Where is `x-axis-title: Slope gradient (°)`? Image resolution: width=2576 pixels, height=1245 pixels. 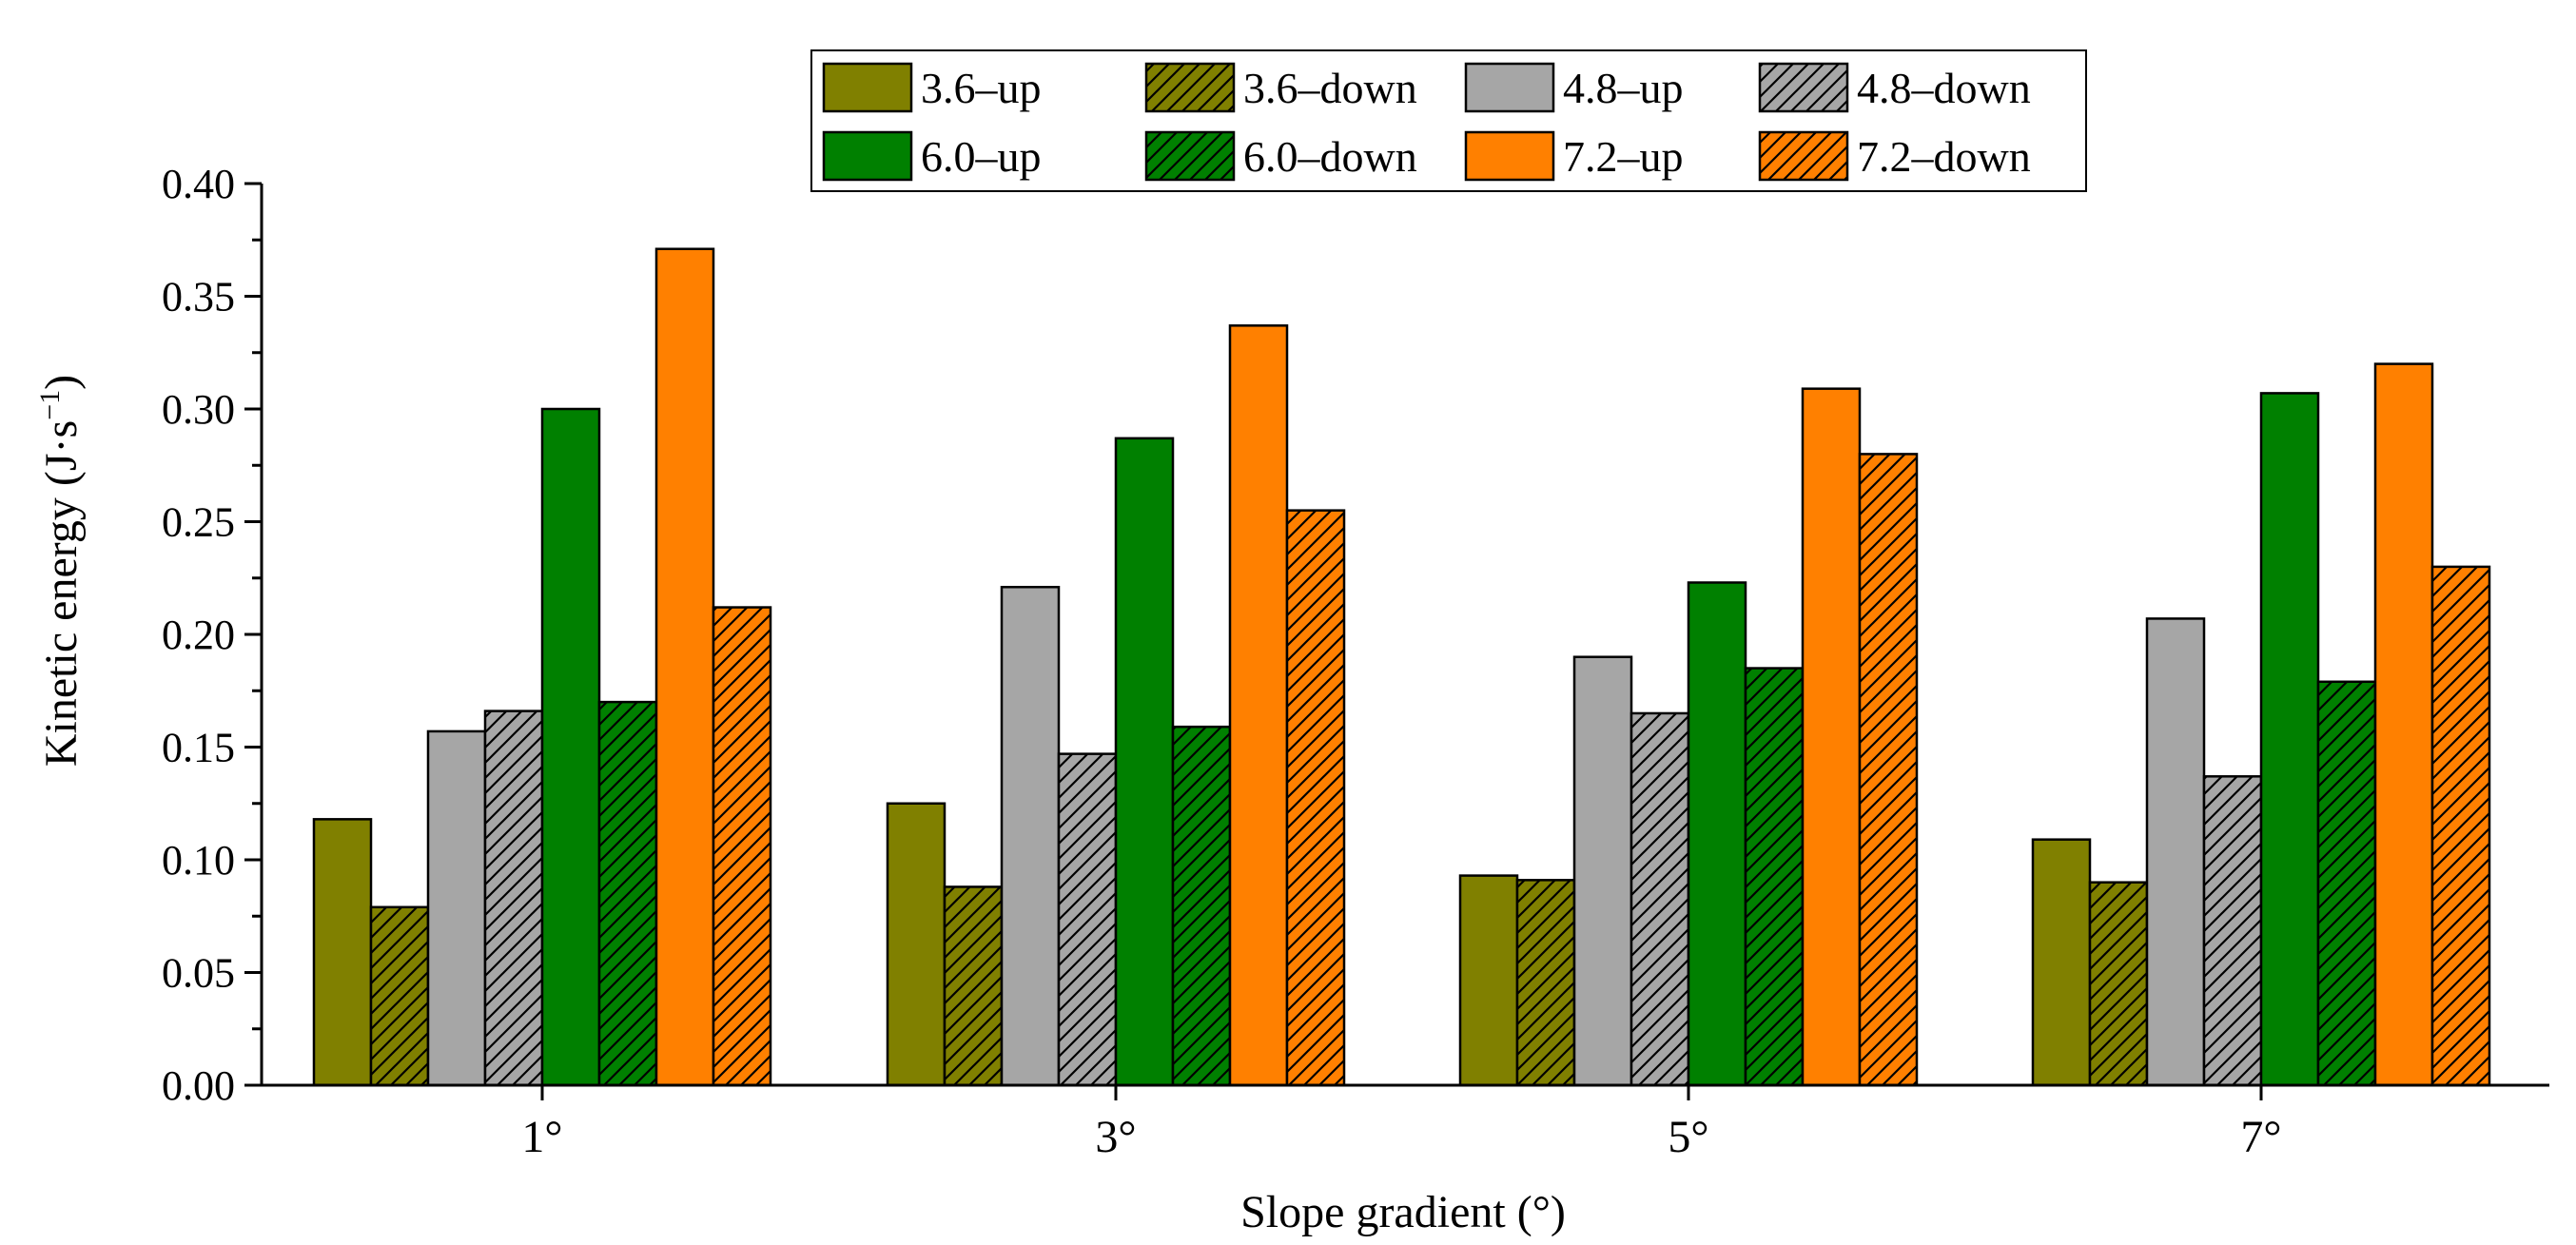
x-axis-title: Slope gradient (°) is located at coordinates (1403, 1212).